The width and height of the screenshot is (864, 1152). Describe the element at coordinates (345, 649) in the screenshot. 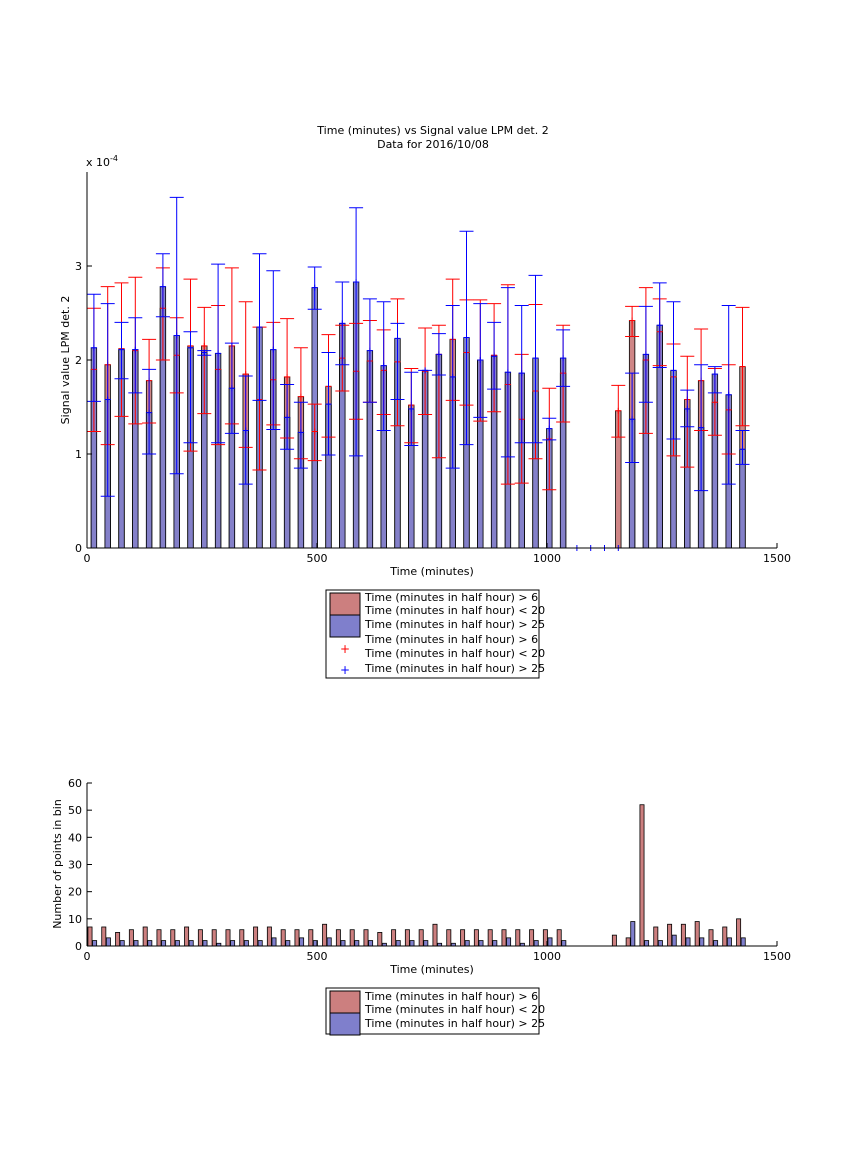

I see `legend-marker-red: +` at that location.